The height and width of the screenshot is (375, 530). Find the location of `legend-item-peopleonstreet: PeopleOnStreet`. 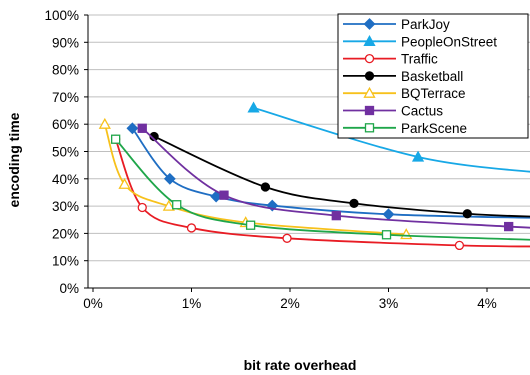

legend-item-peopleonstreet: PeopleOnStreet is located at coordinates (420, 41).